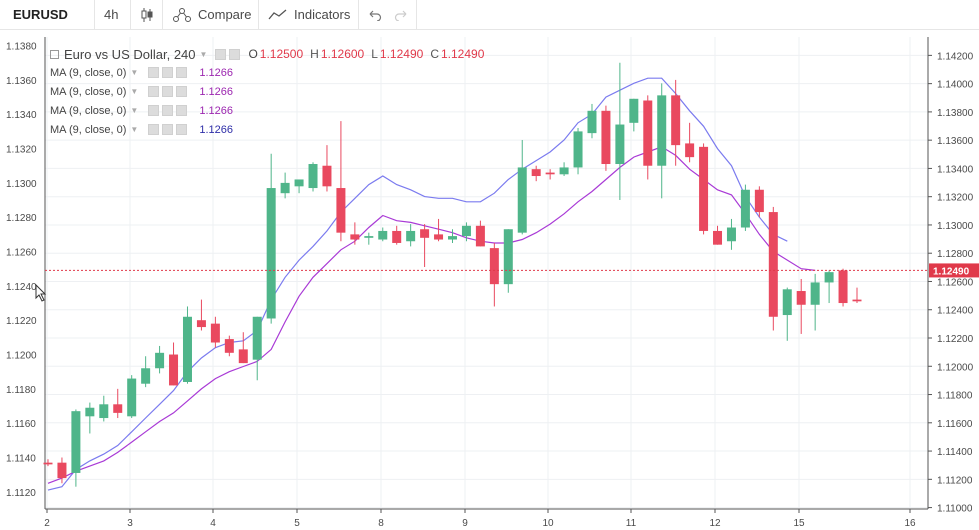  I want to click on top-toolbar: EURUSD 4h Compare Indicators, so click(489, 15).